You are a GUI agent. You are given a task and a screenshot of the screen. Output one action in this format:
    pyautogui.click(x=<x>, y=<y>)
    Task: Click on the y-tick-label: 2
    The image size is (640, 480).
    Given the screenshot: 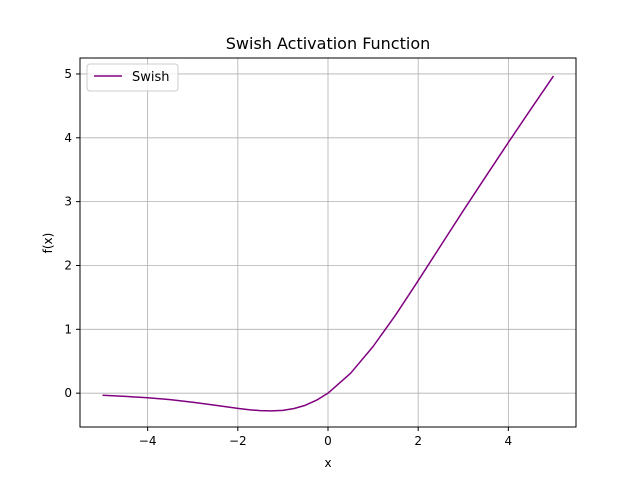 What is the action you would take?
    pyautogui.click(x=68, y=265)
    